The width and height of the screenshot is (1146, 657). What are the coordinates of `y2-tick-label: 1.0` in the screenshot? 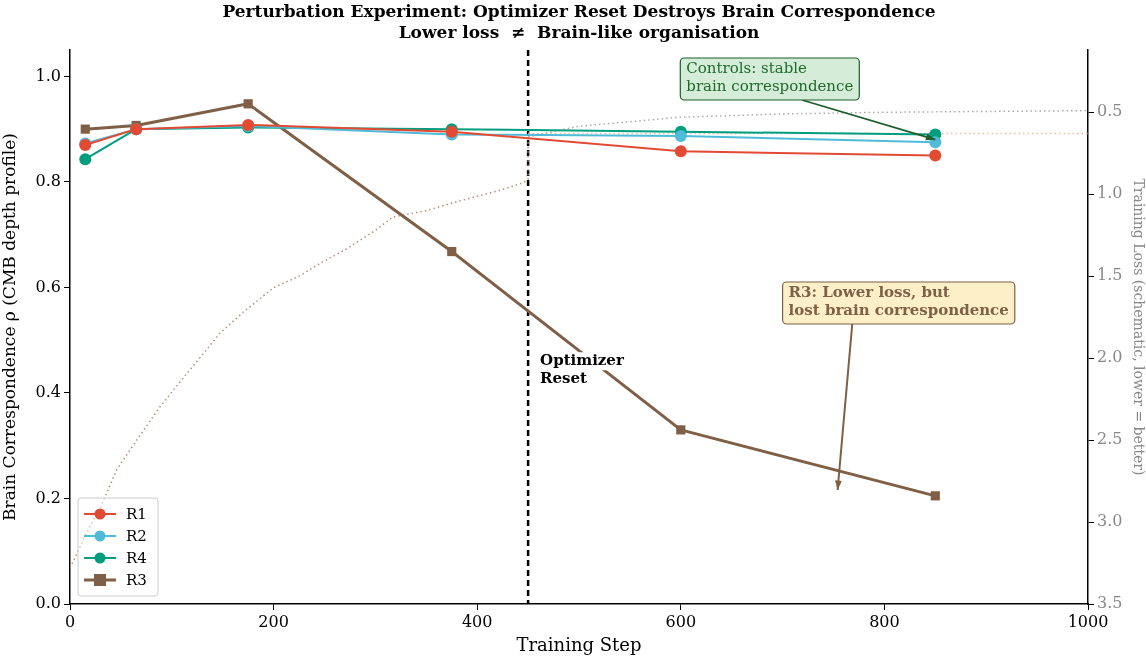 It's located at (1110, 193).